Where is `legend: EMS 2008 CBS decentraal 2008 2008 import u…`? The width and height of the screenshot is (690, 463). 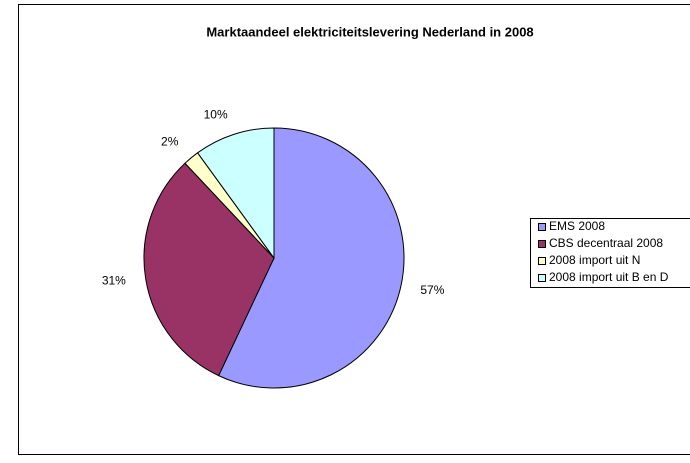 legend: EMS 2008 CBS decentraal 2008 2008 import u… is located at coordinates (603, 251).